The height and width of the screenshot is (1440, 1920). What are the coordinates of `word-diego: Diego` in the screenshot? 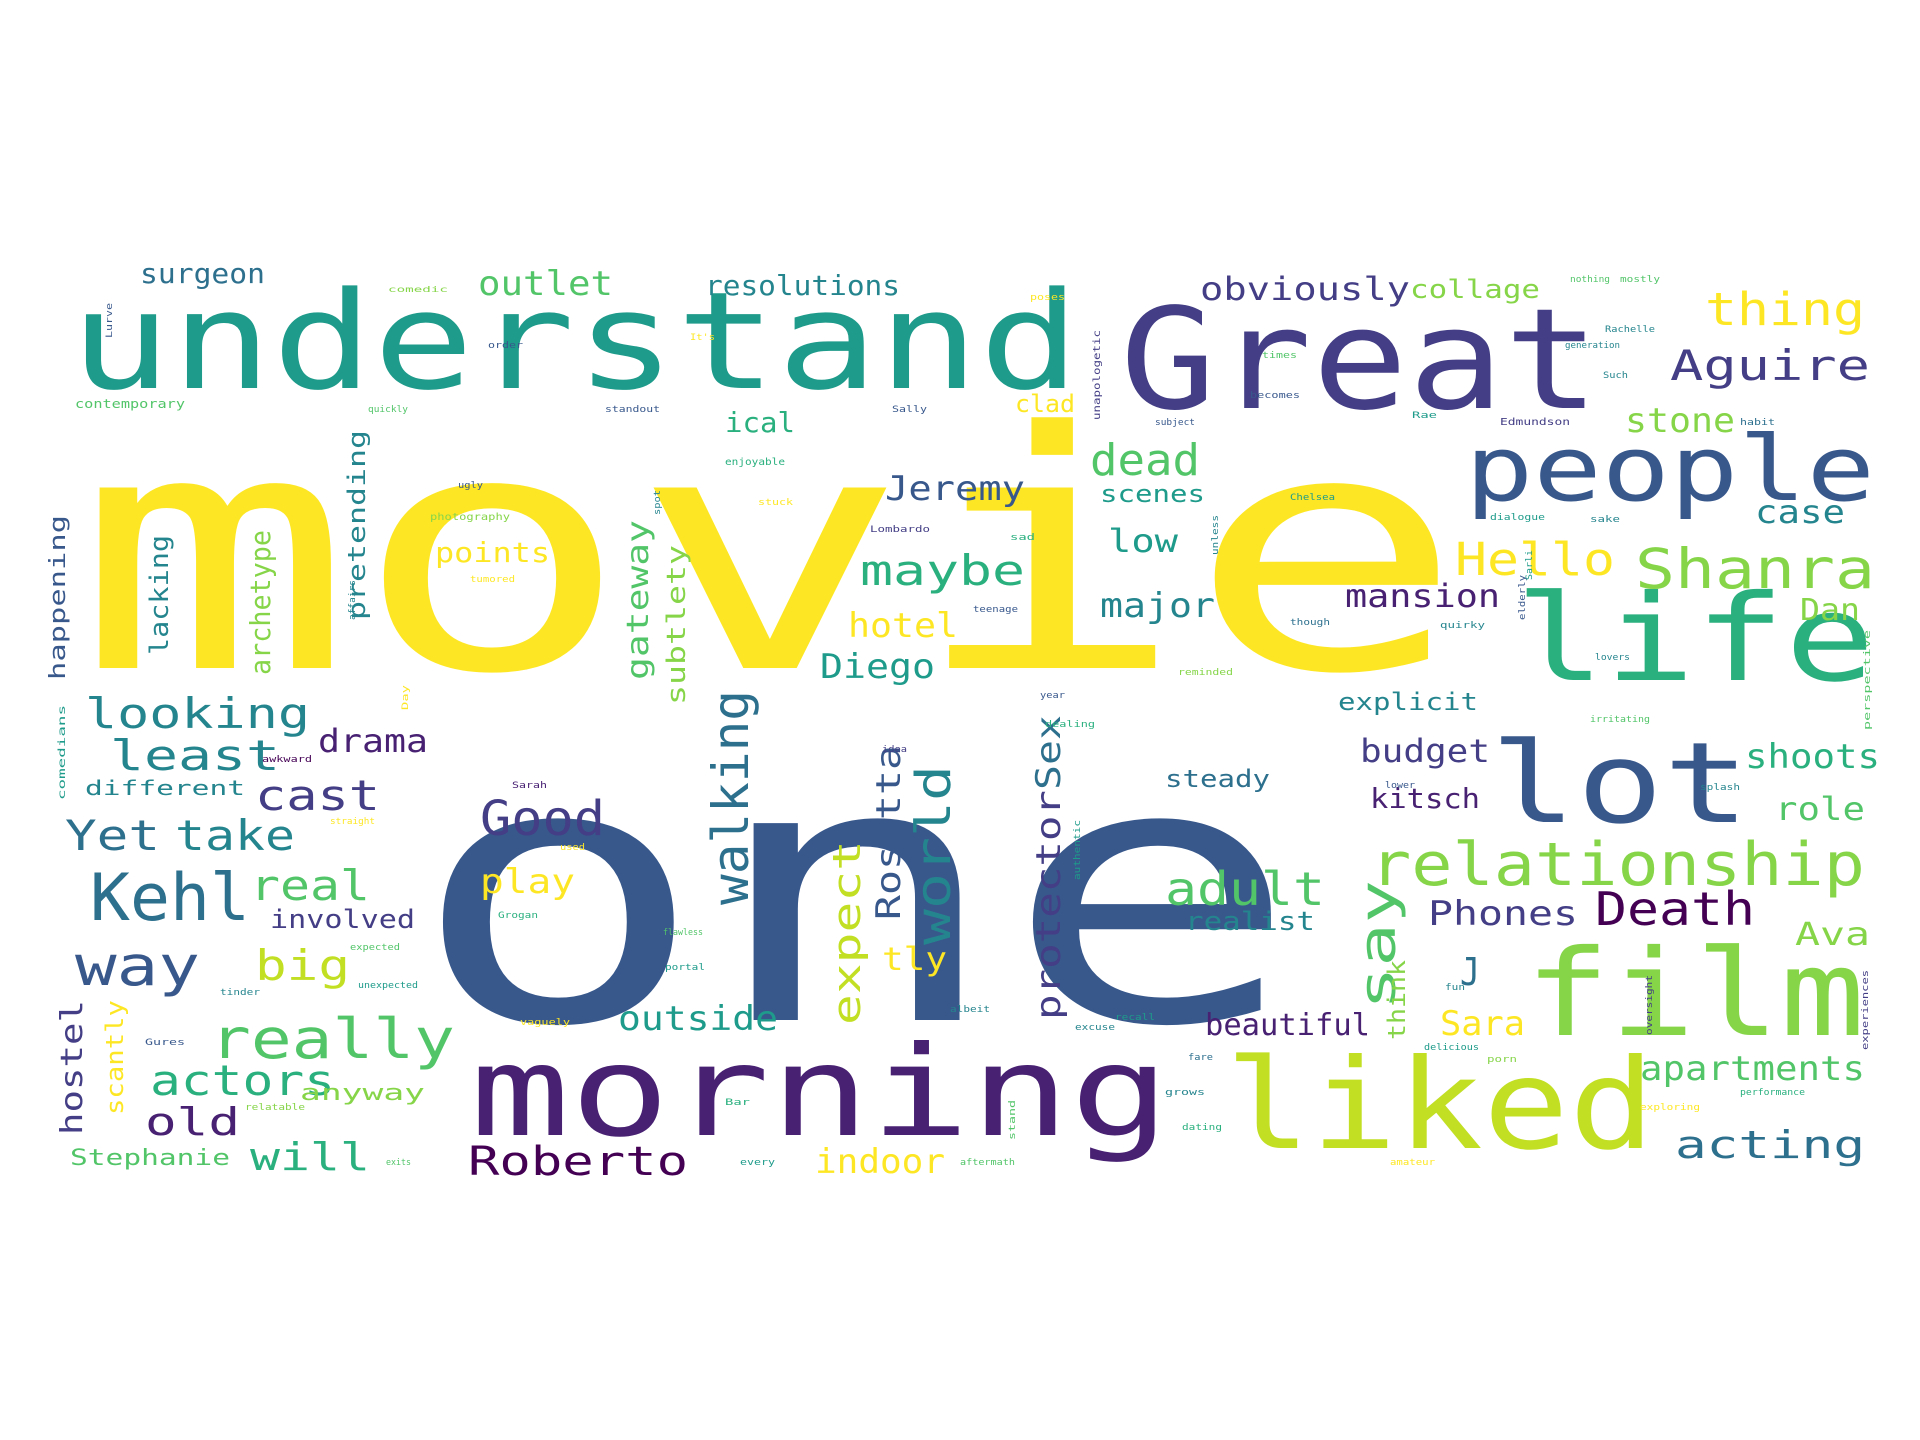 It's located at (877, 667).